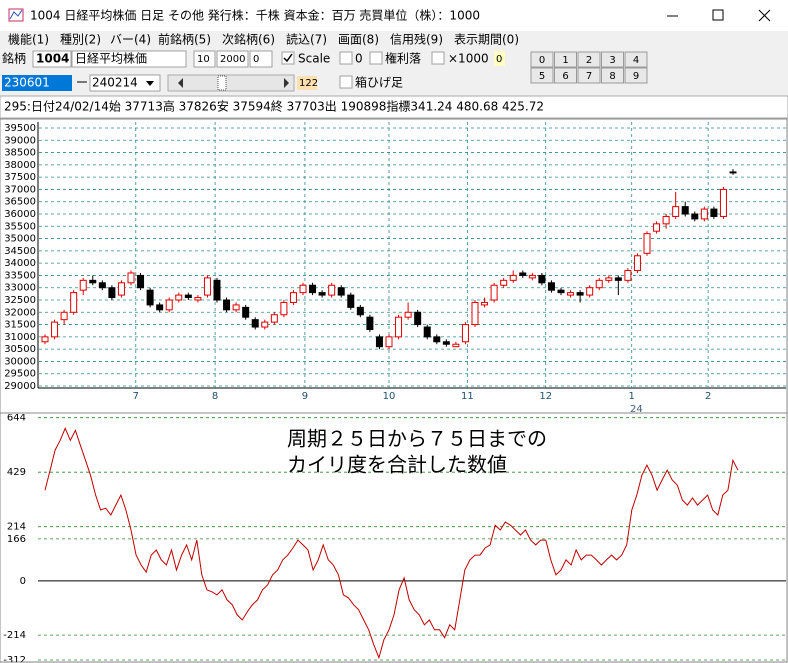 This screenshot has height=663, width=788. I want to click on scale-label: Scale, so click(314, 59).